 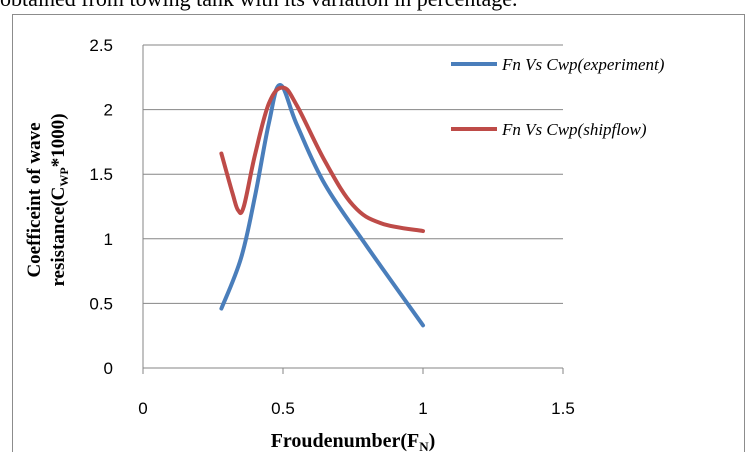 What do you see at coordinates (432, 441) in the screenshot?
I see `x-axis-title-end: )` at bounding box center [432, 441].